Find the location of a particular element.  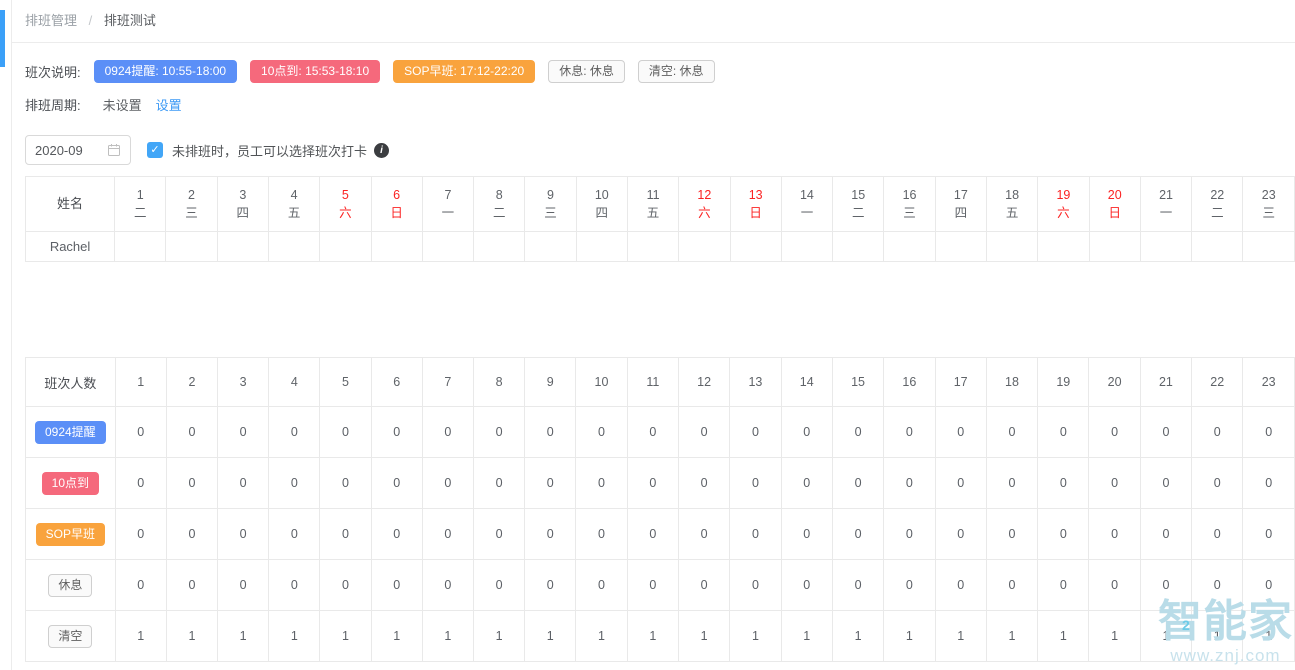

month-picker: 2020-09 is located at coordinates (78, 150).